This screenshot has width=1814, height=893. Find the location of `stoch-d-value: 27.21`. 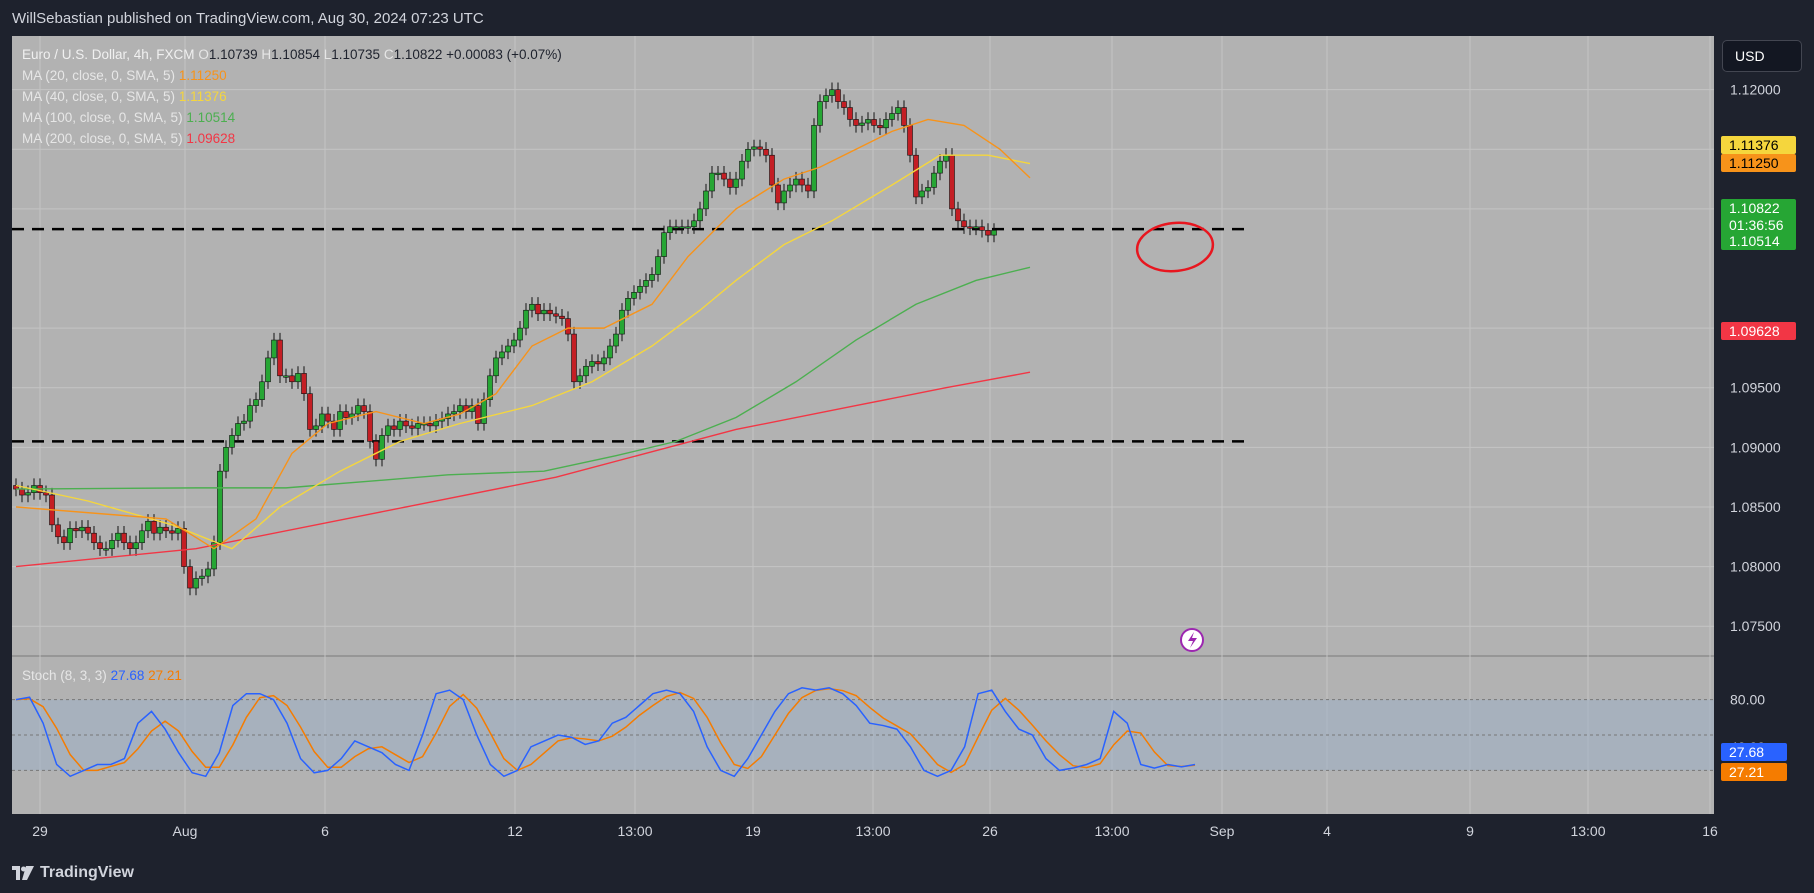

stoch-d-value: 27.21 is located at coordinates (165, 675).